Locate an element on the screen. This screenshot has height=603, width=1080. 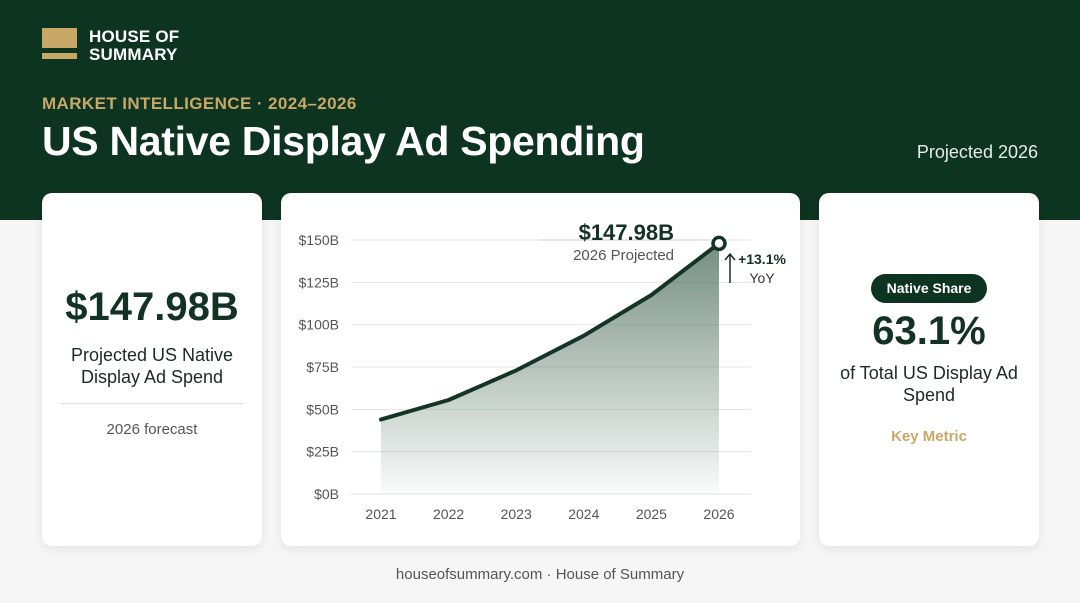
x-tick-label: 2023 is located at coordinates (516, 514).